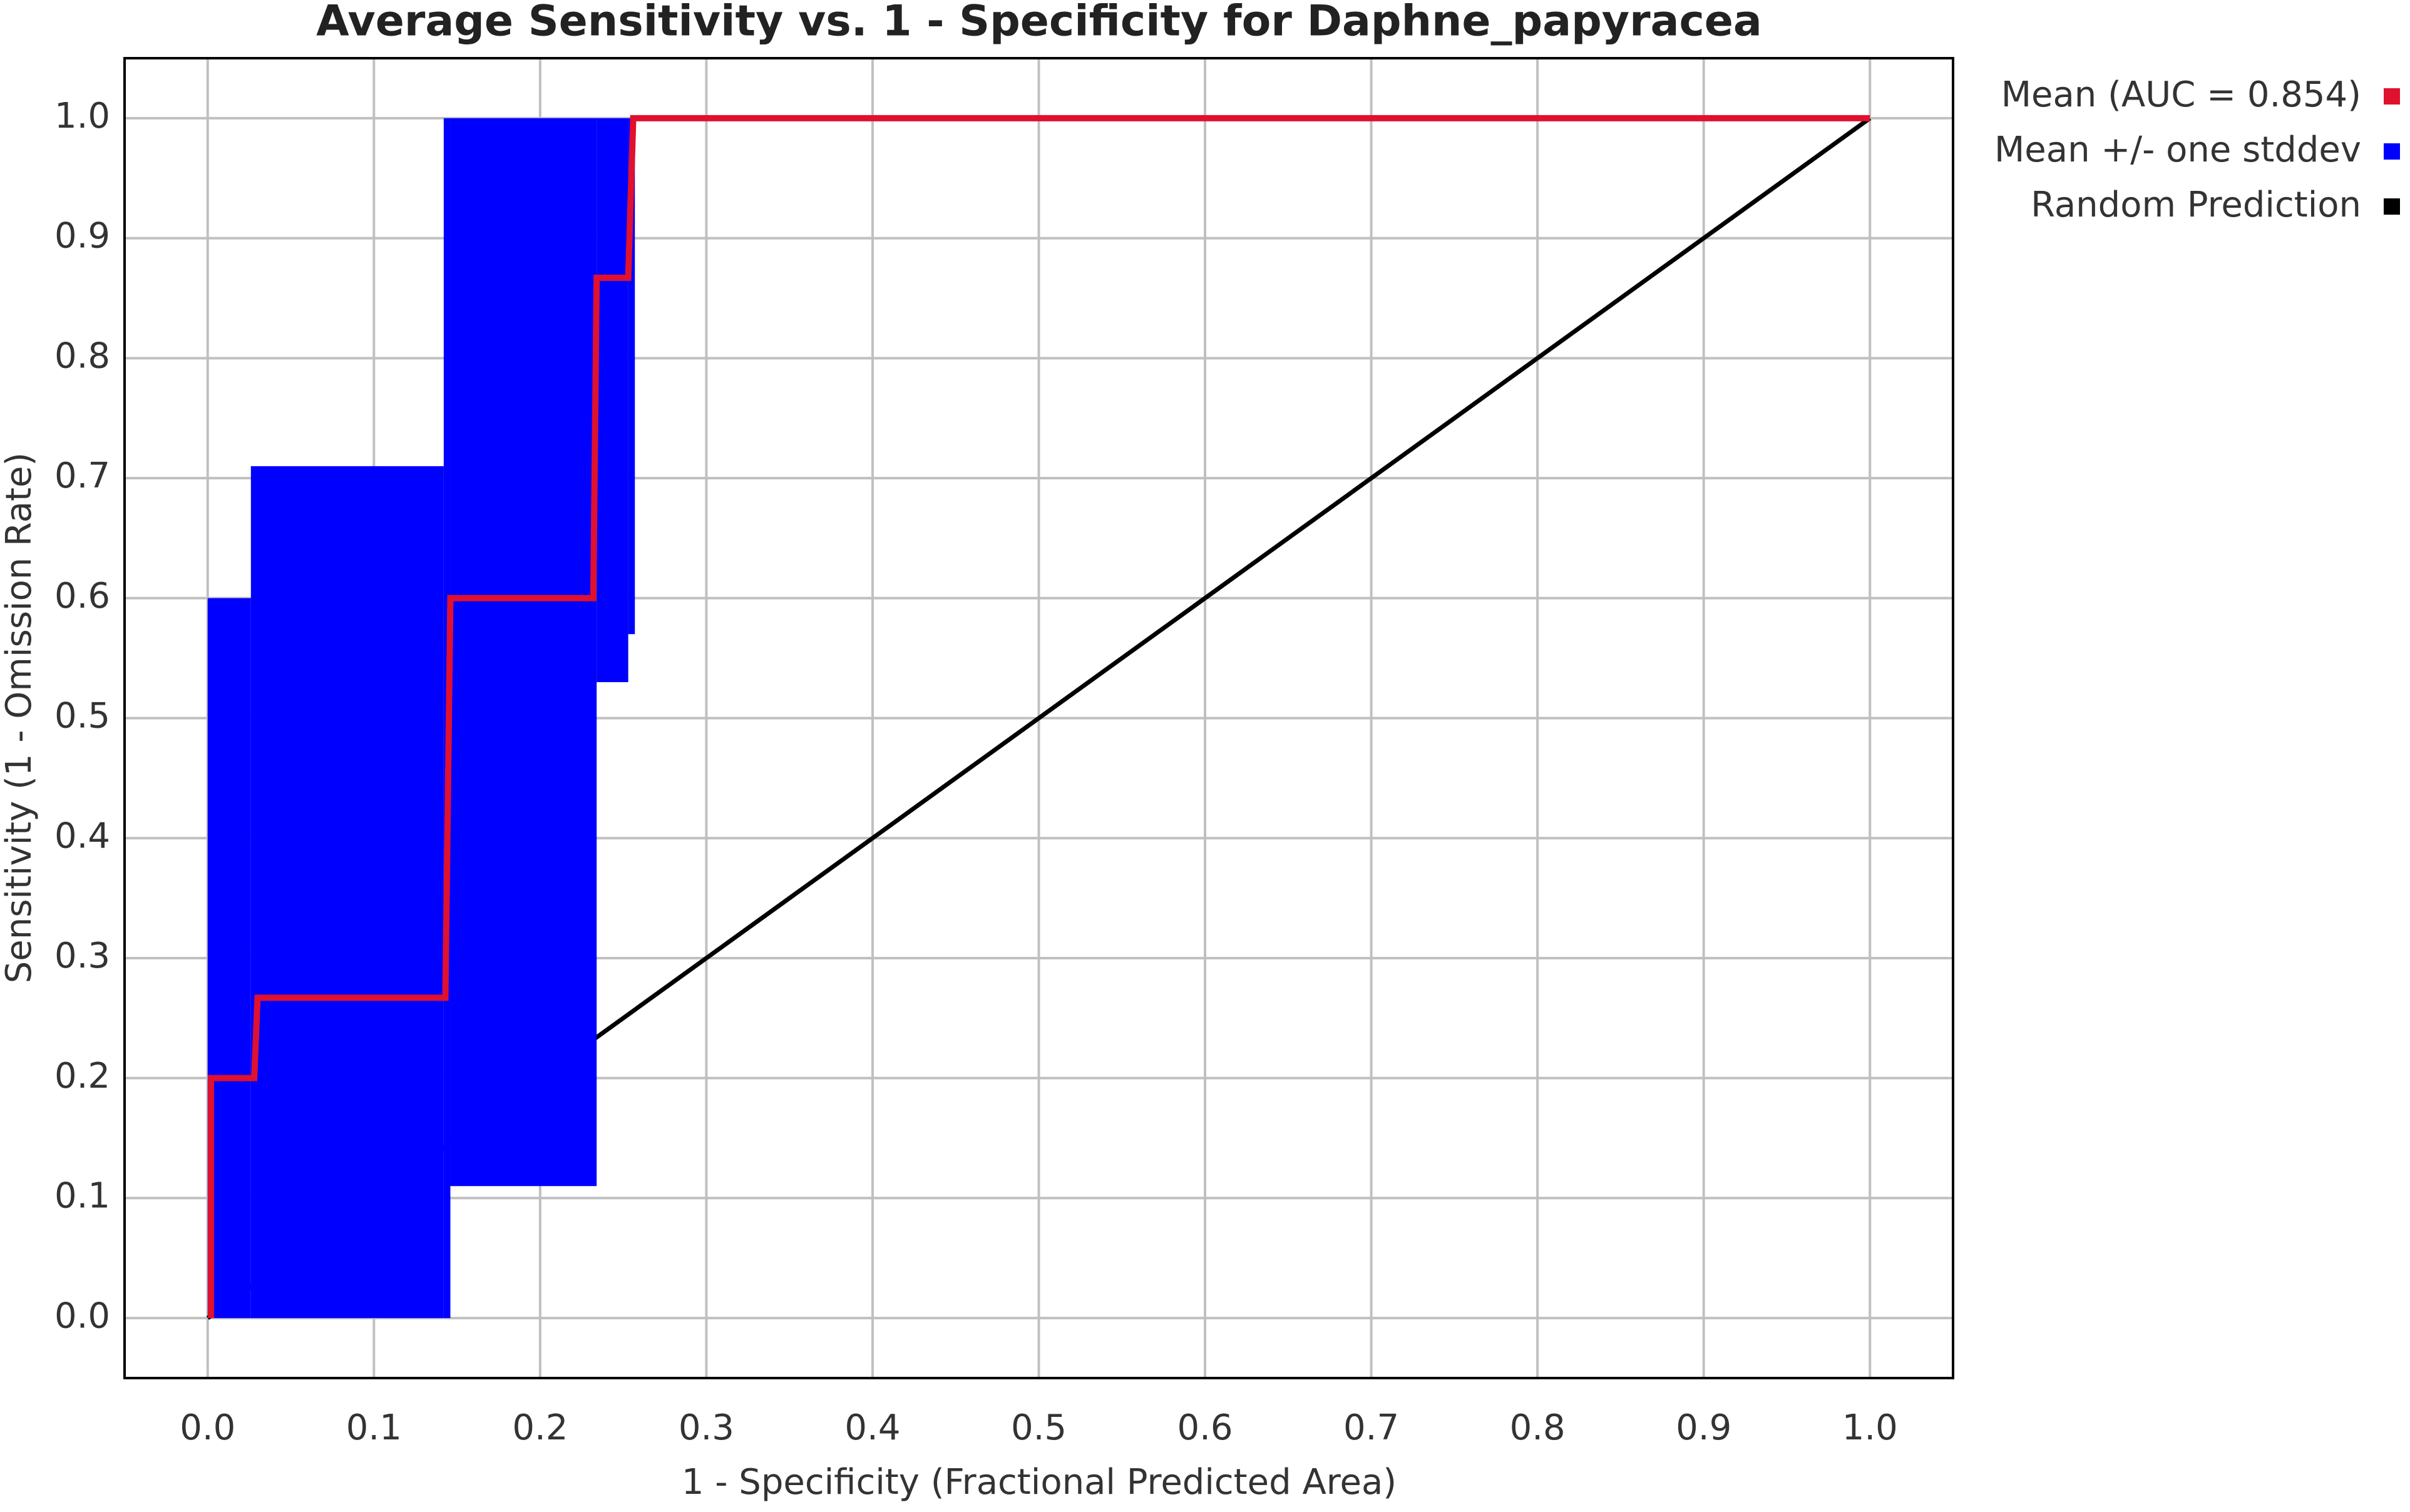 This screenshot has width=2410, height=1512. What do you see at coordinates (82, 1196) in the screenshot?
I see `y-tick-label: 0.1` at bounding box center [82, 1196].